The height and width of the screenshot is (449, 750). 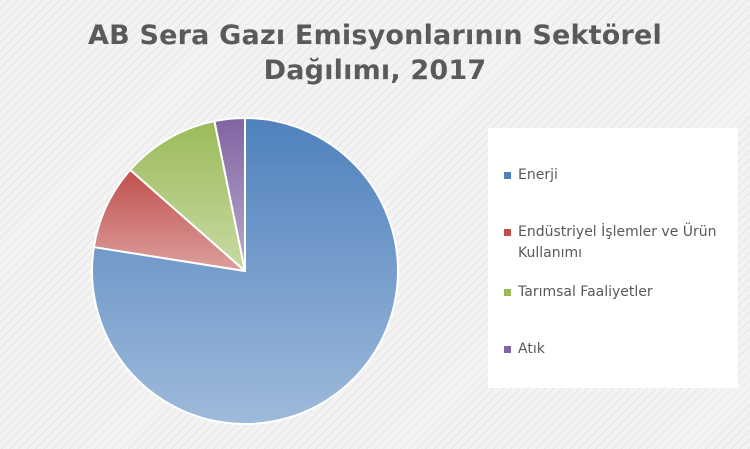 What do you see at coordinates (375, 70) in the screenshot?
I see `chart-title-line-2: Dağılımı, 2017` at bounding box center [375, 70].